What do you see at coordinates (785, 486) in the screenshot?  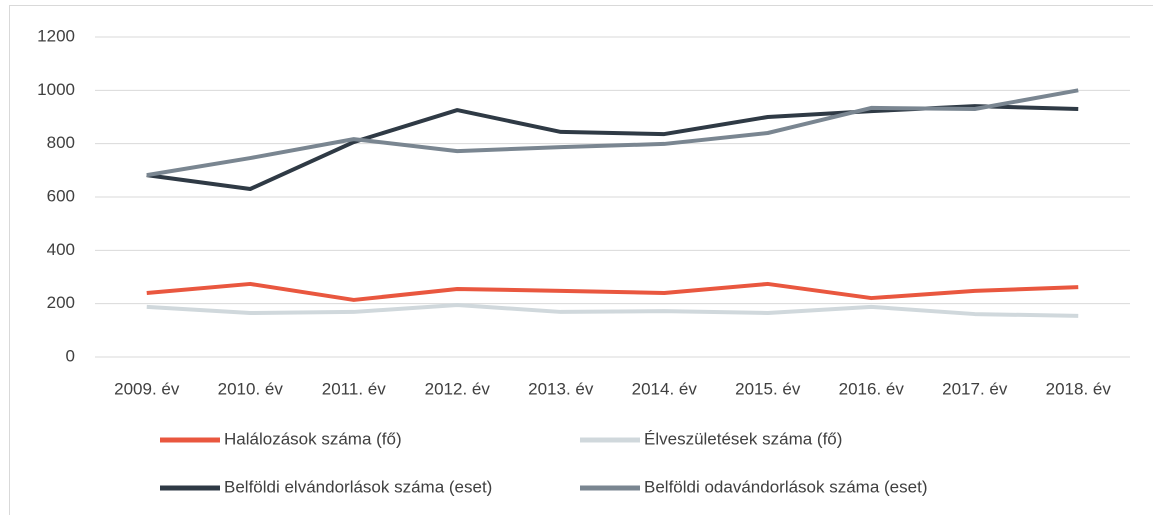 I see `legend-label: Belföldi odavándorlások száma (eset)` at bounding box center [785, 486].